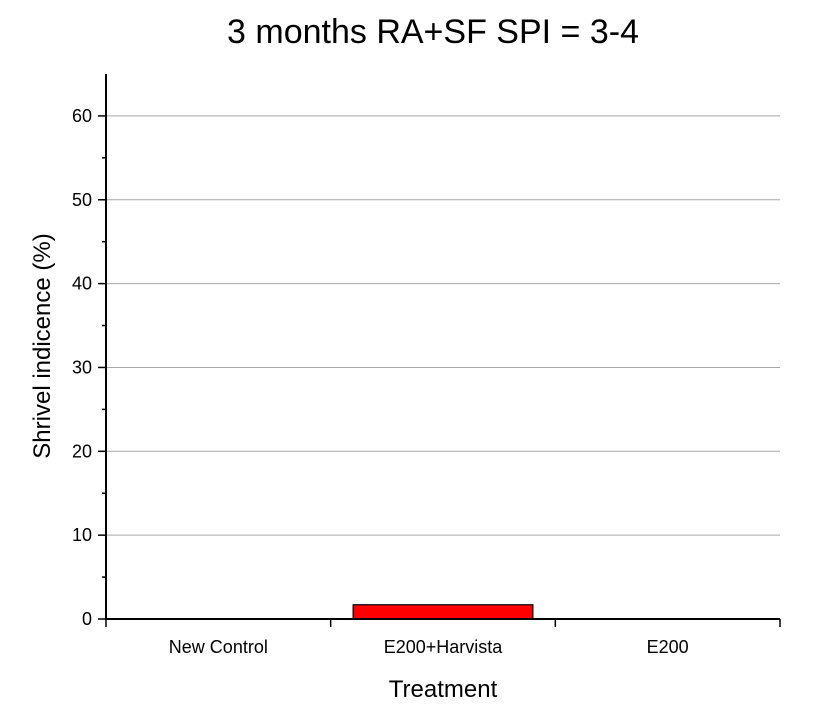 This screenshot has width=818, height=715. Describe the element at coordinates (82, 535) in the screenshot. I see `y-tick-label: 10` at that location.